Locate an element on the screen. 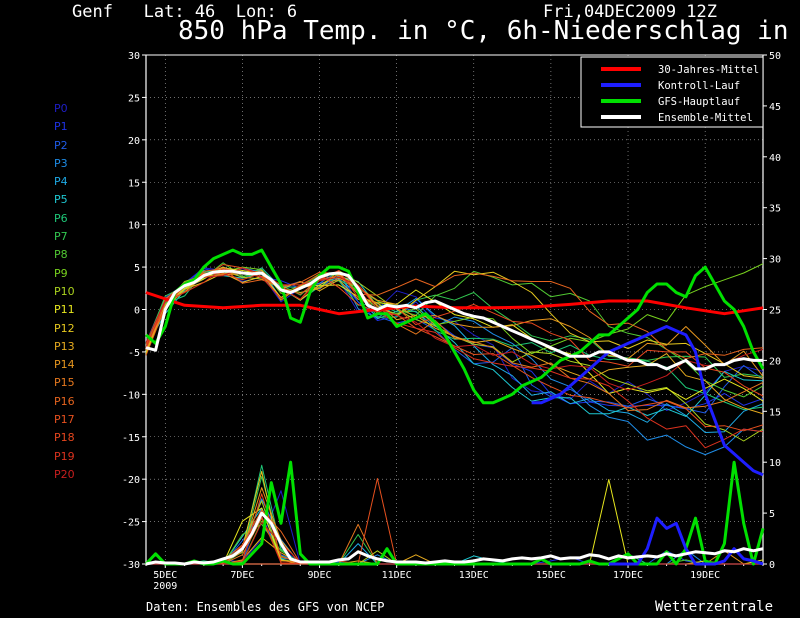 The image size is (800, 618). y-right-tick-label: 0 is located at coordinates (772, 565).